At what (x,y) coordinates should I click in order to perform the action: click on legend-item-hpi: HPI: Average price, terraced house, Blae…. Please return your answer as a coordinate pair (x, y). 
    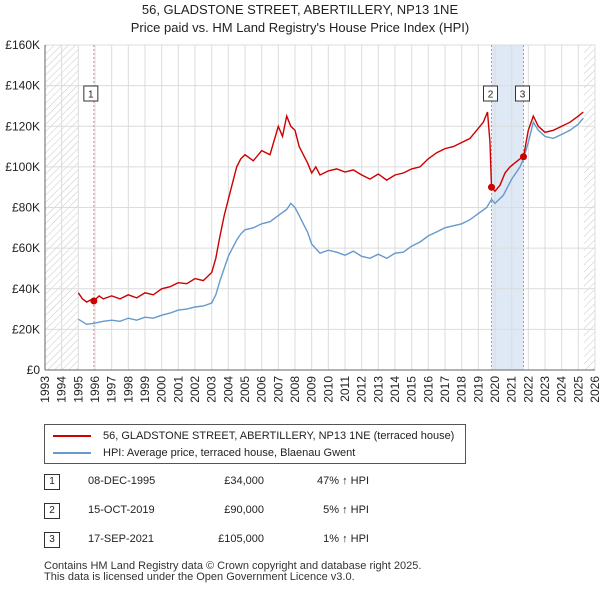
    Looking at the image, I should click on (204, 453).